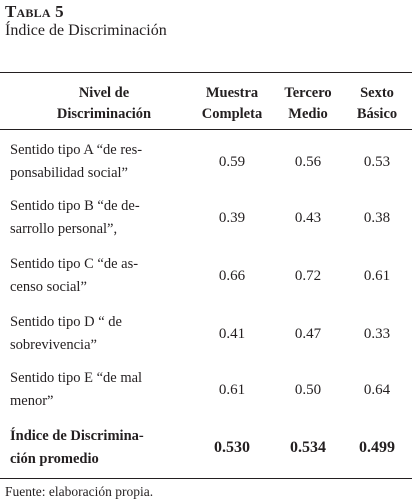 This screenshot has height=504, width=418. I want to click on header-muestra-line2: Completa, so click(232, 114).